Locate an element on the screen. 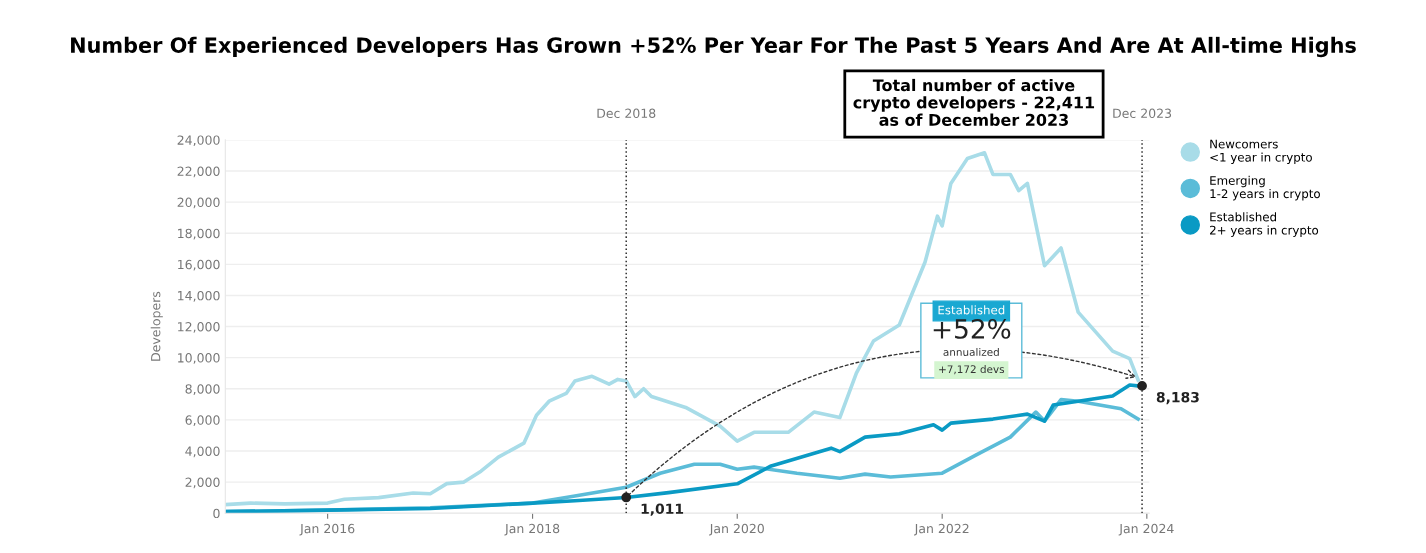  text: Total number of active crypto developers - 22,411 as of December 2023 is located at coordinates (974, 102).